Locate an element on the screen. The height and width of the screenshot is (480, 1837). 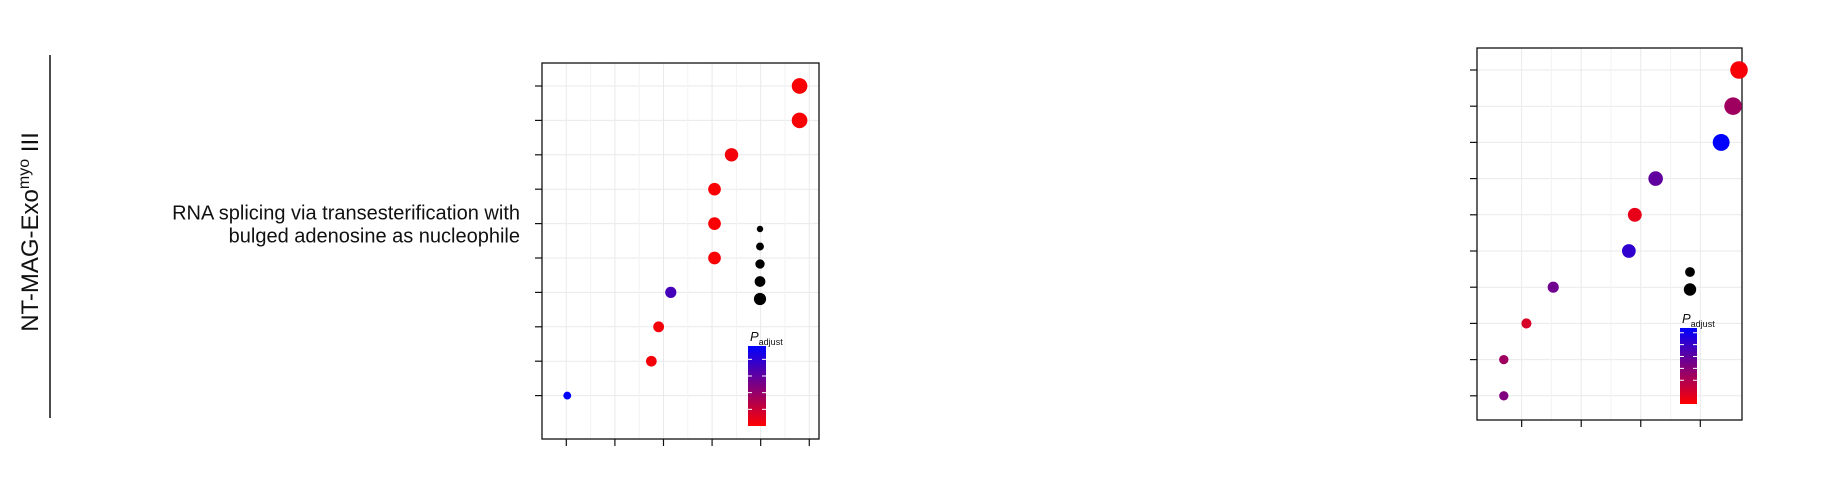
panel-go-down: Padjust is located at coordinates (1609, 237).